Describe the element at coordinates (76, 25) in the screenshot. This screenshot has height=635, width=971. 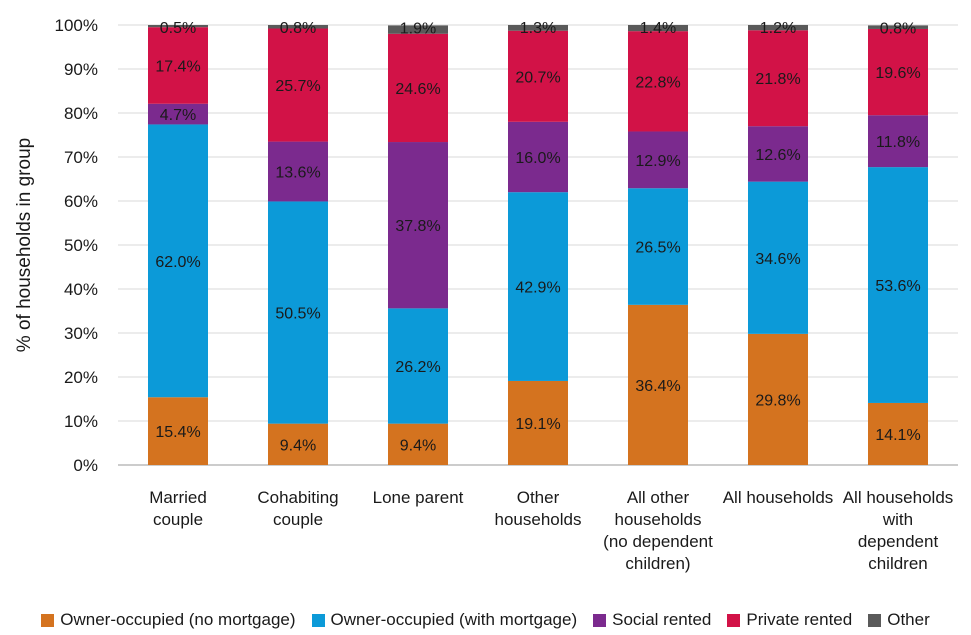
I see `y-tick-label: 100%` at that location.